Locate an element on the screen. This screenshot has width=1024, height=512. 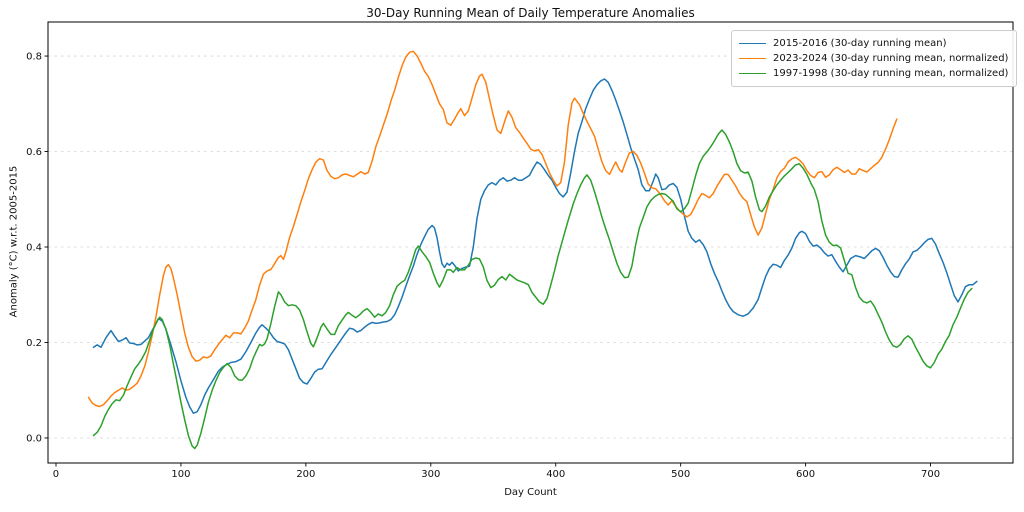
x-tick-label: 400 is located at coordinates (555, 474).